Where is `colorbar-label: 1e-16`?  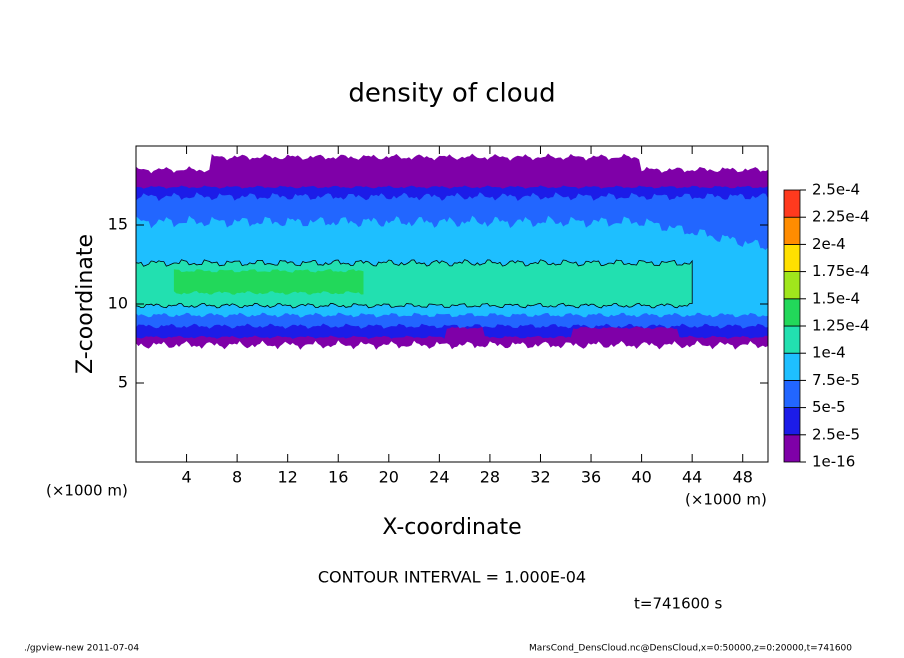 colorbar-label: 1e-16 is located at coordinates (833, 462).